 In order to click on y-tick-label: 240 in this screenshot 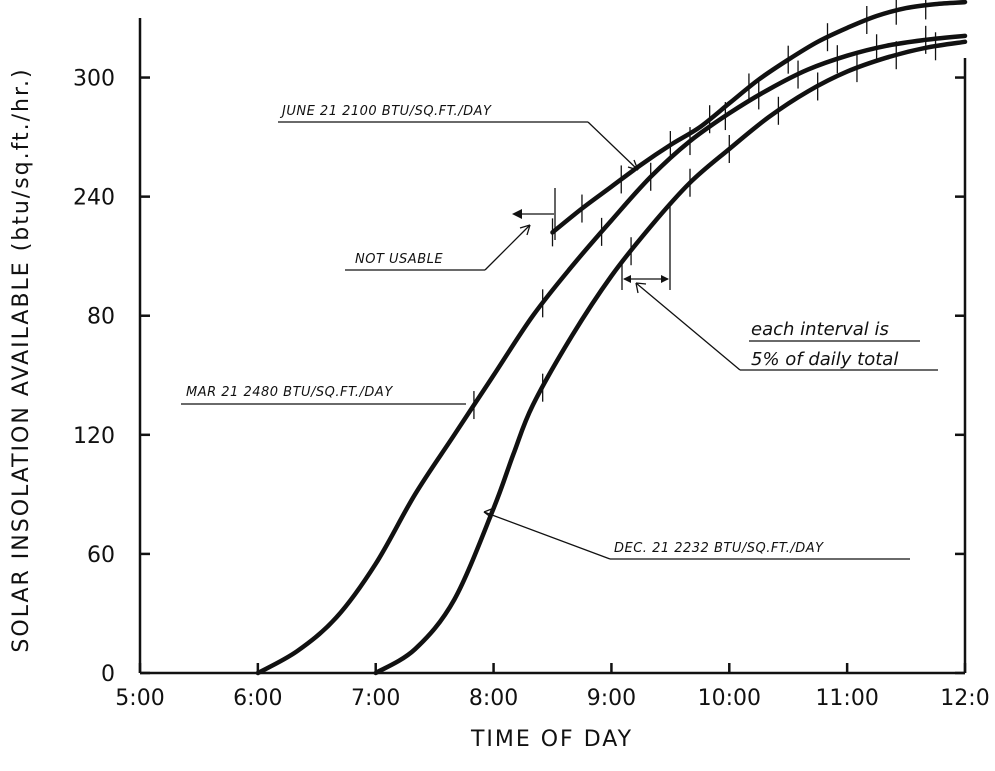, I will do `click(94, 198)`.